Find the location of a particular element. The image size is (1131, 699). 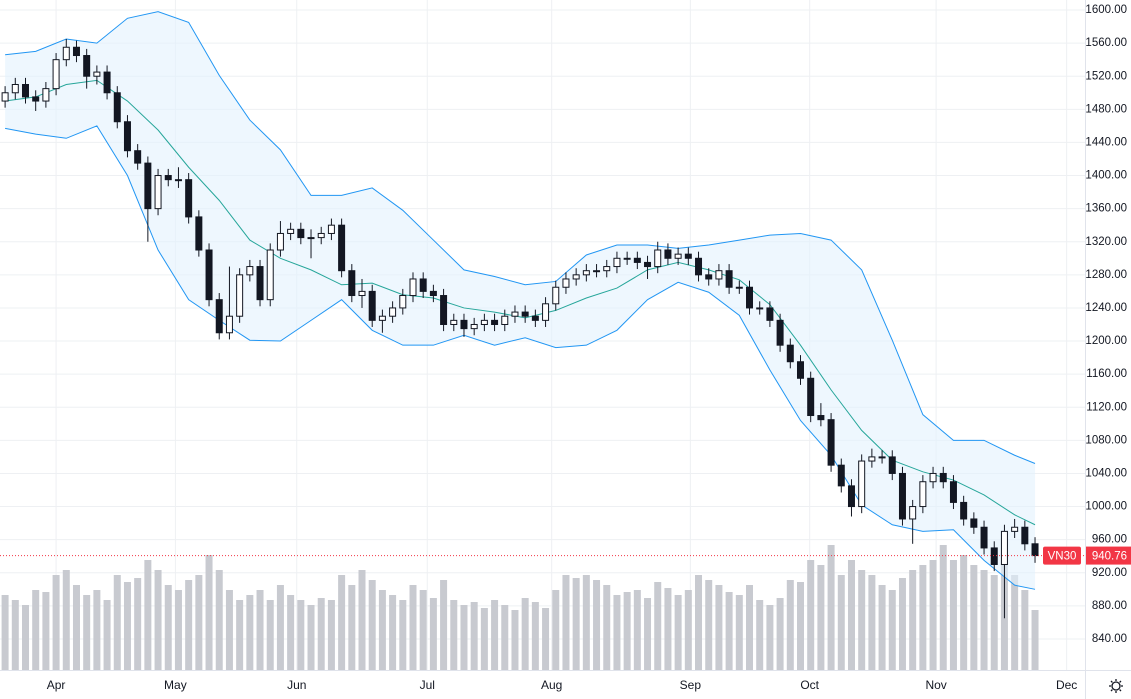

y-tick-label: 1480.00 is located at coordinates (1106, 109).